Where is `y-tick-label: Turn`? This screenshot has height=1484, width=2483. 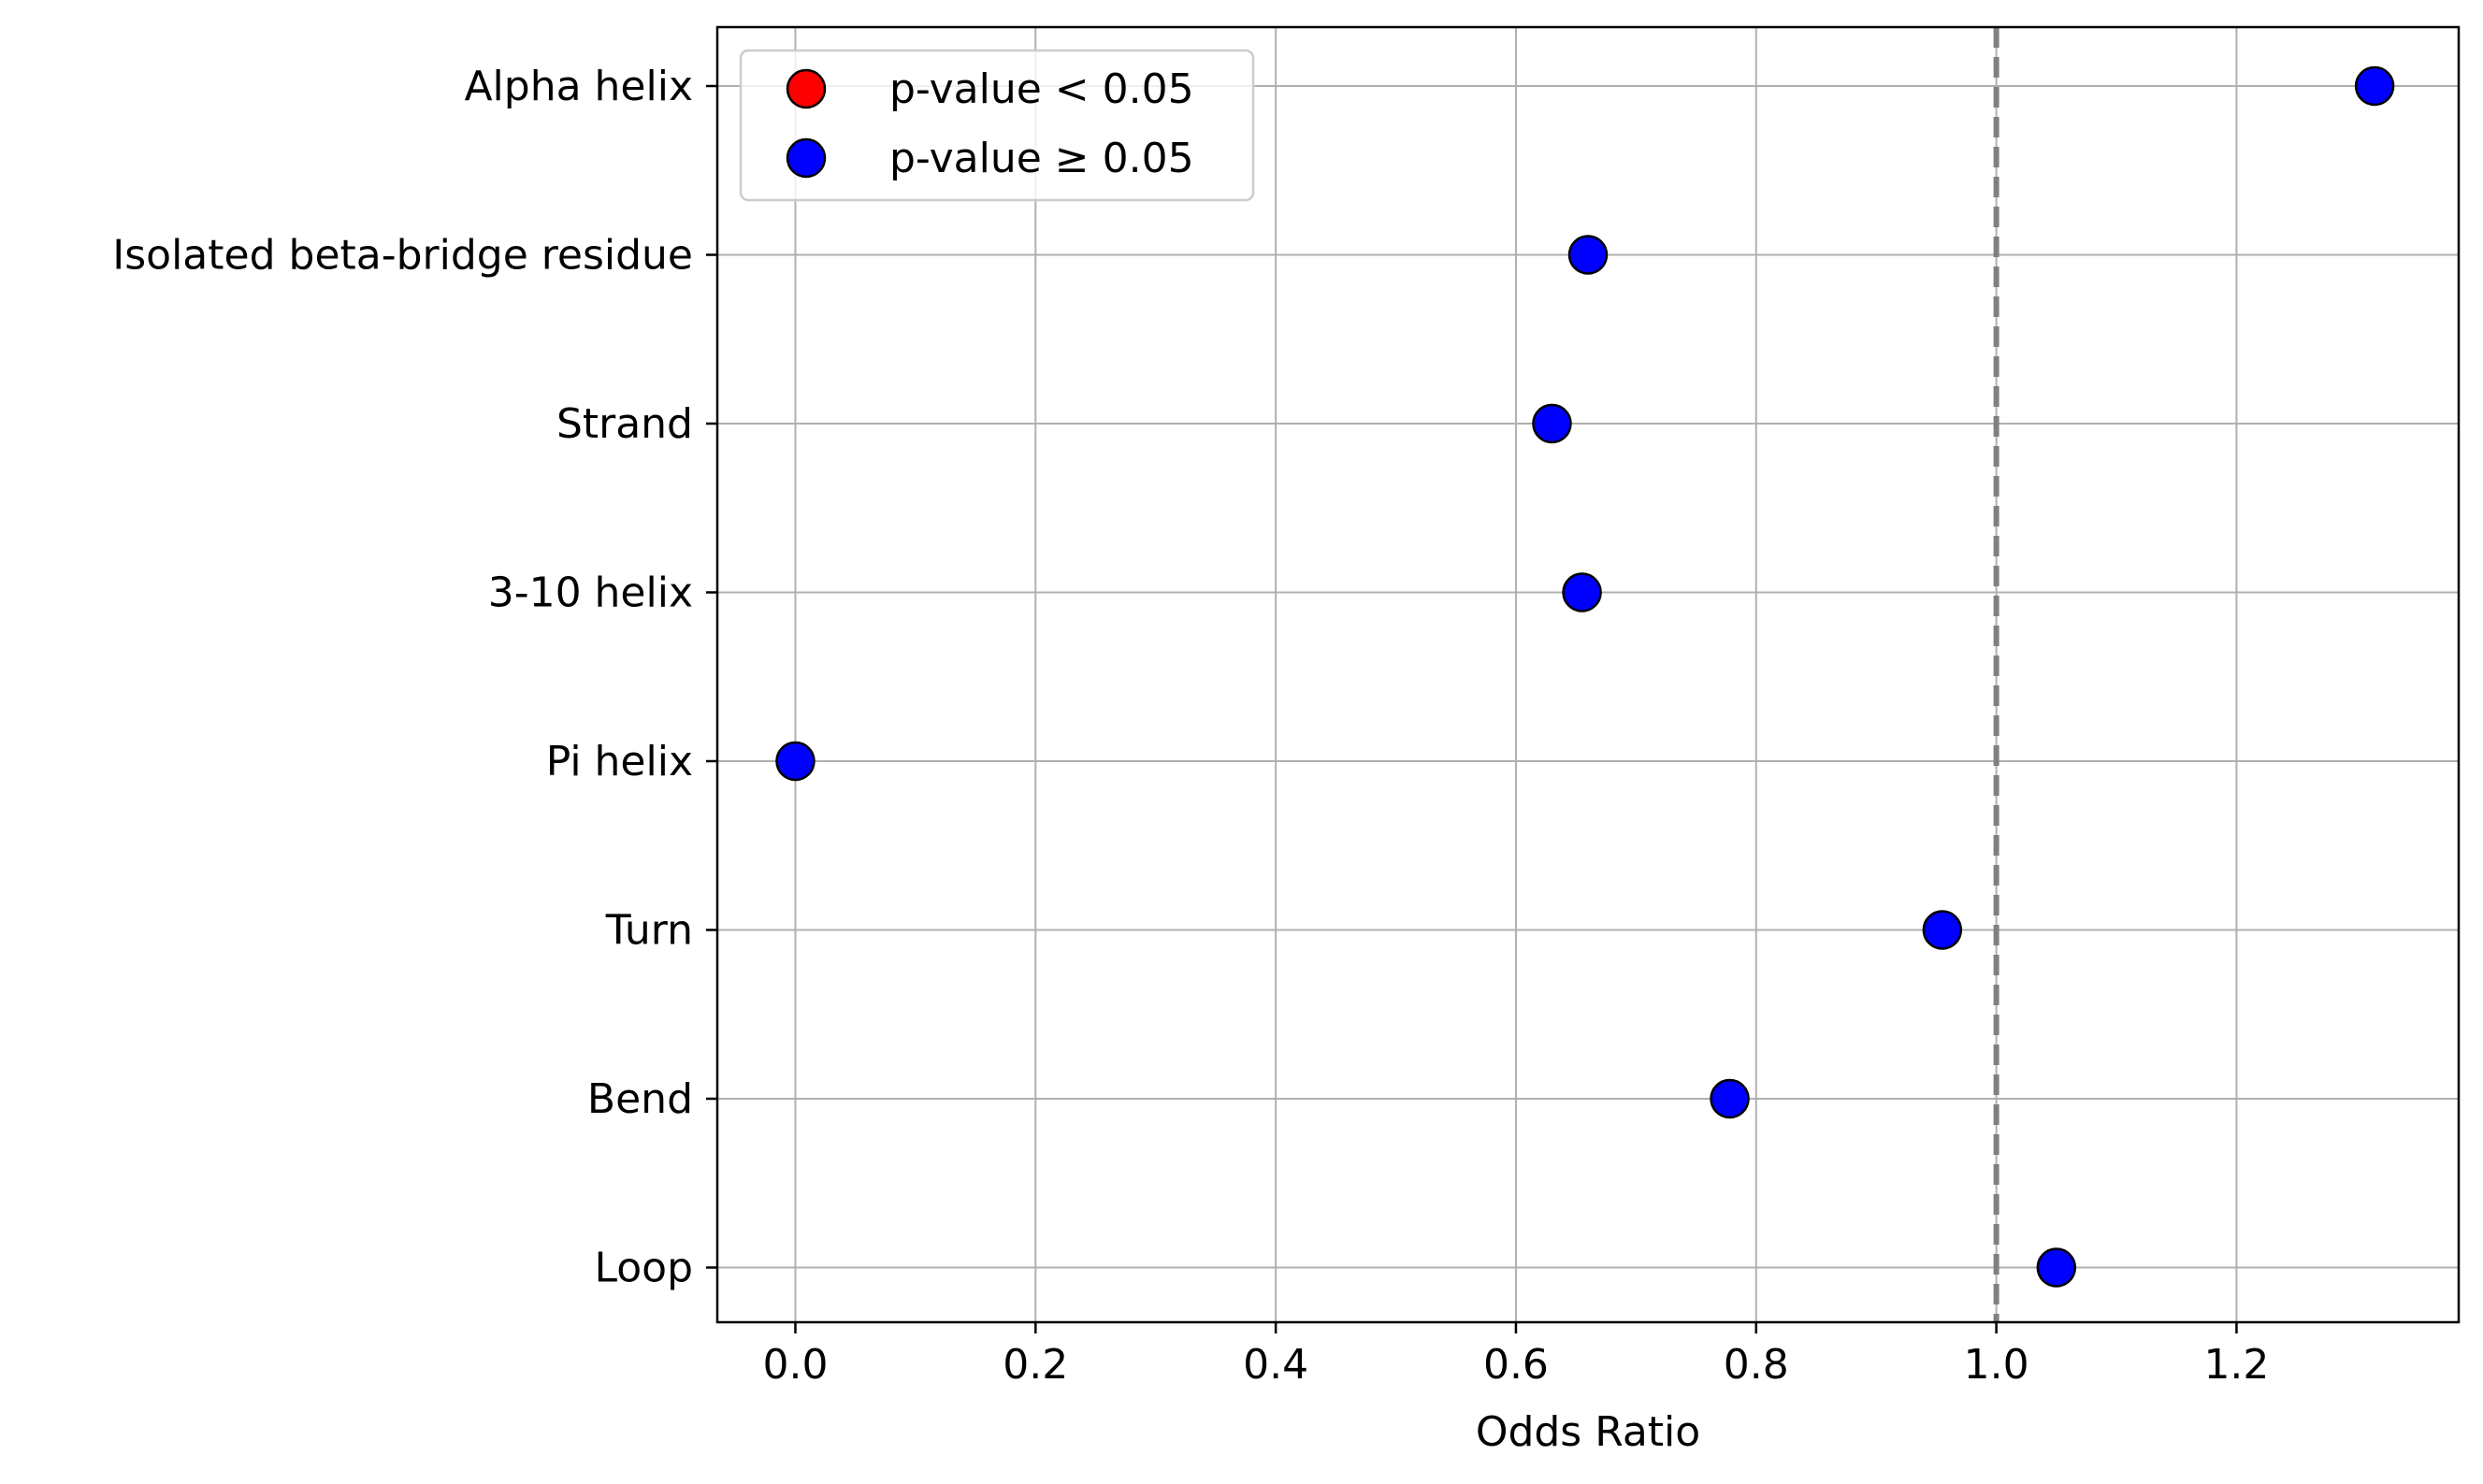 y-tick-label: Turn is located at coordinates (649, 931).